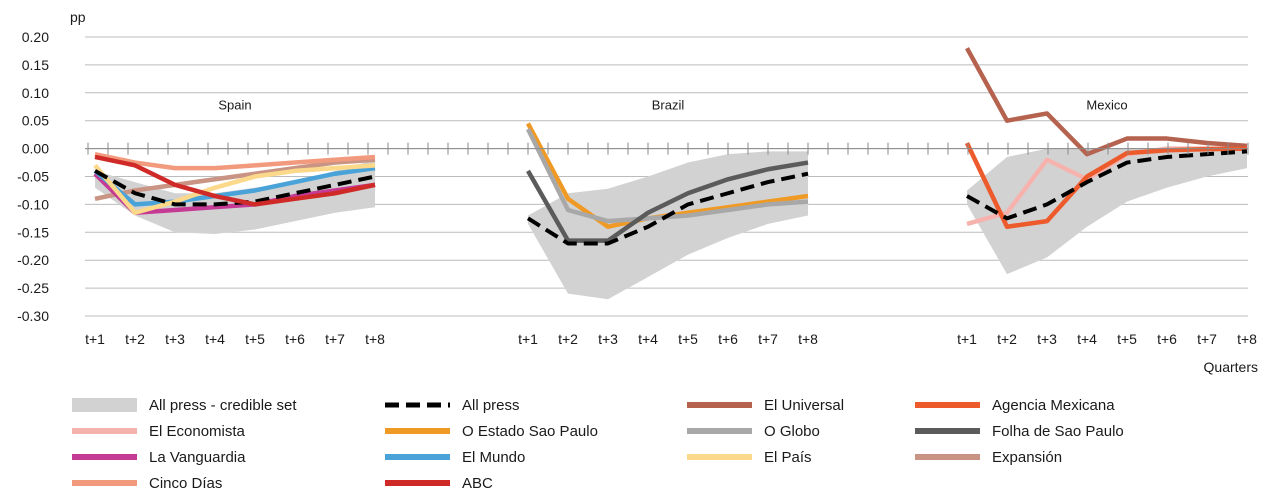 The image size is (1261, 492). I want to click on y-tick-label: 0.10, so click(35, 93).